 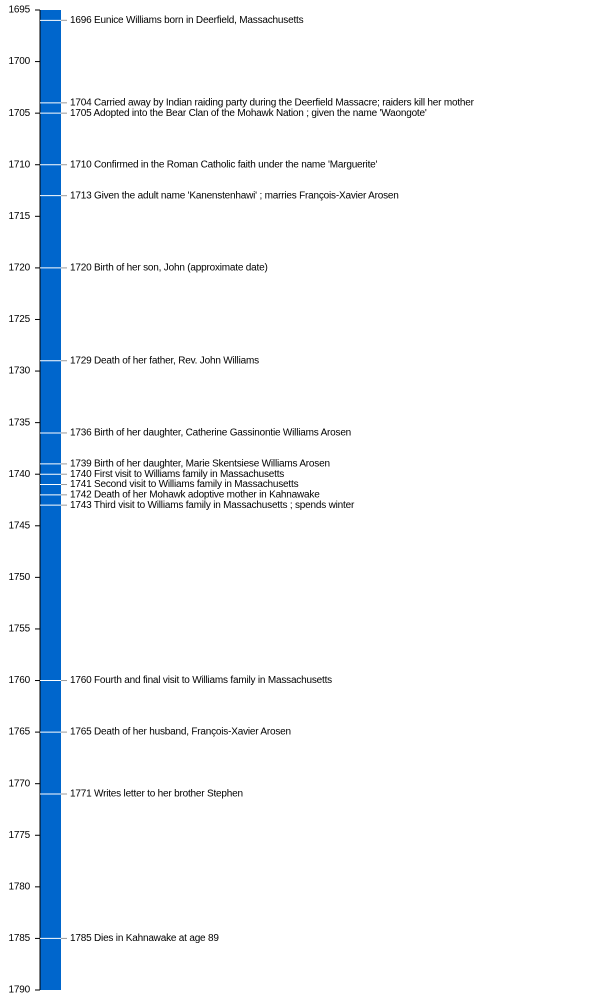 What do you see at coordinates (20, 61) in the screenshot?
I see `y-tick-label: 1700` at bounding box center [20, 61].